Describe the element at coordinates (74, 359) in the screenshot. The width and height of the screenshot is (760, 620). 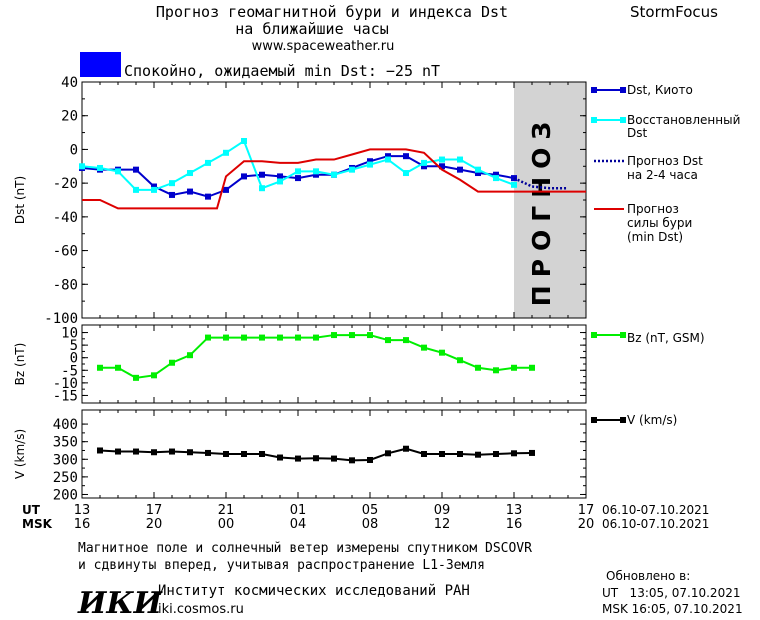
I see `y-tick-label: 0` at that location.